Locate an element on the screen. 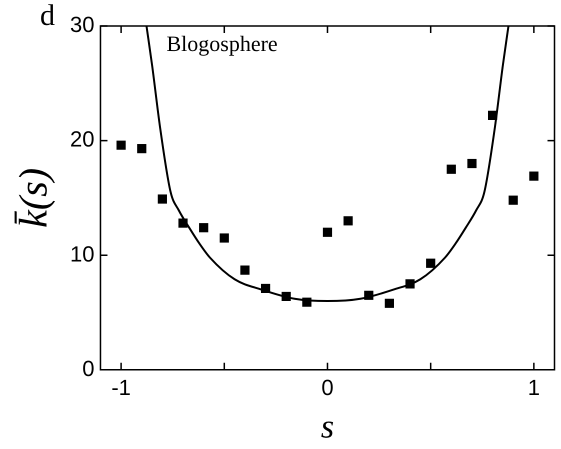 The height and width of the screenshot is (449, 561). y-tick-label: 10 is located at coordinates (82, 253).